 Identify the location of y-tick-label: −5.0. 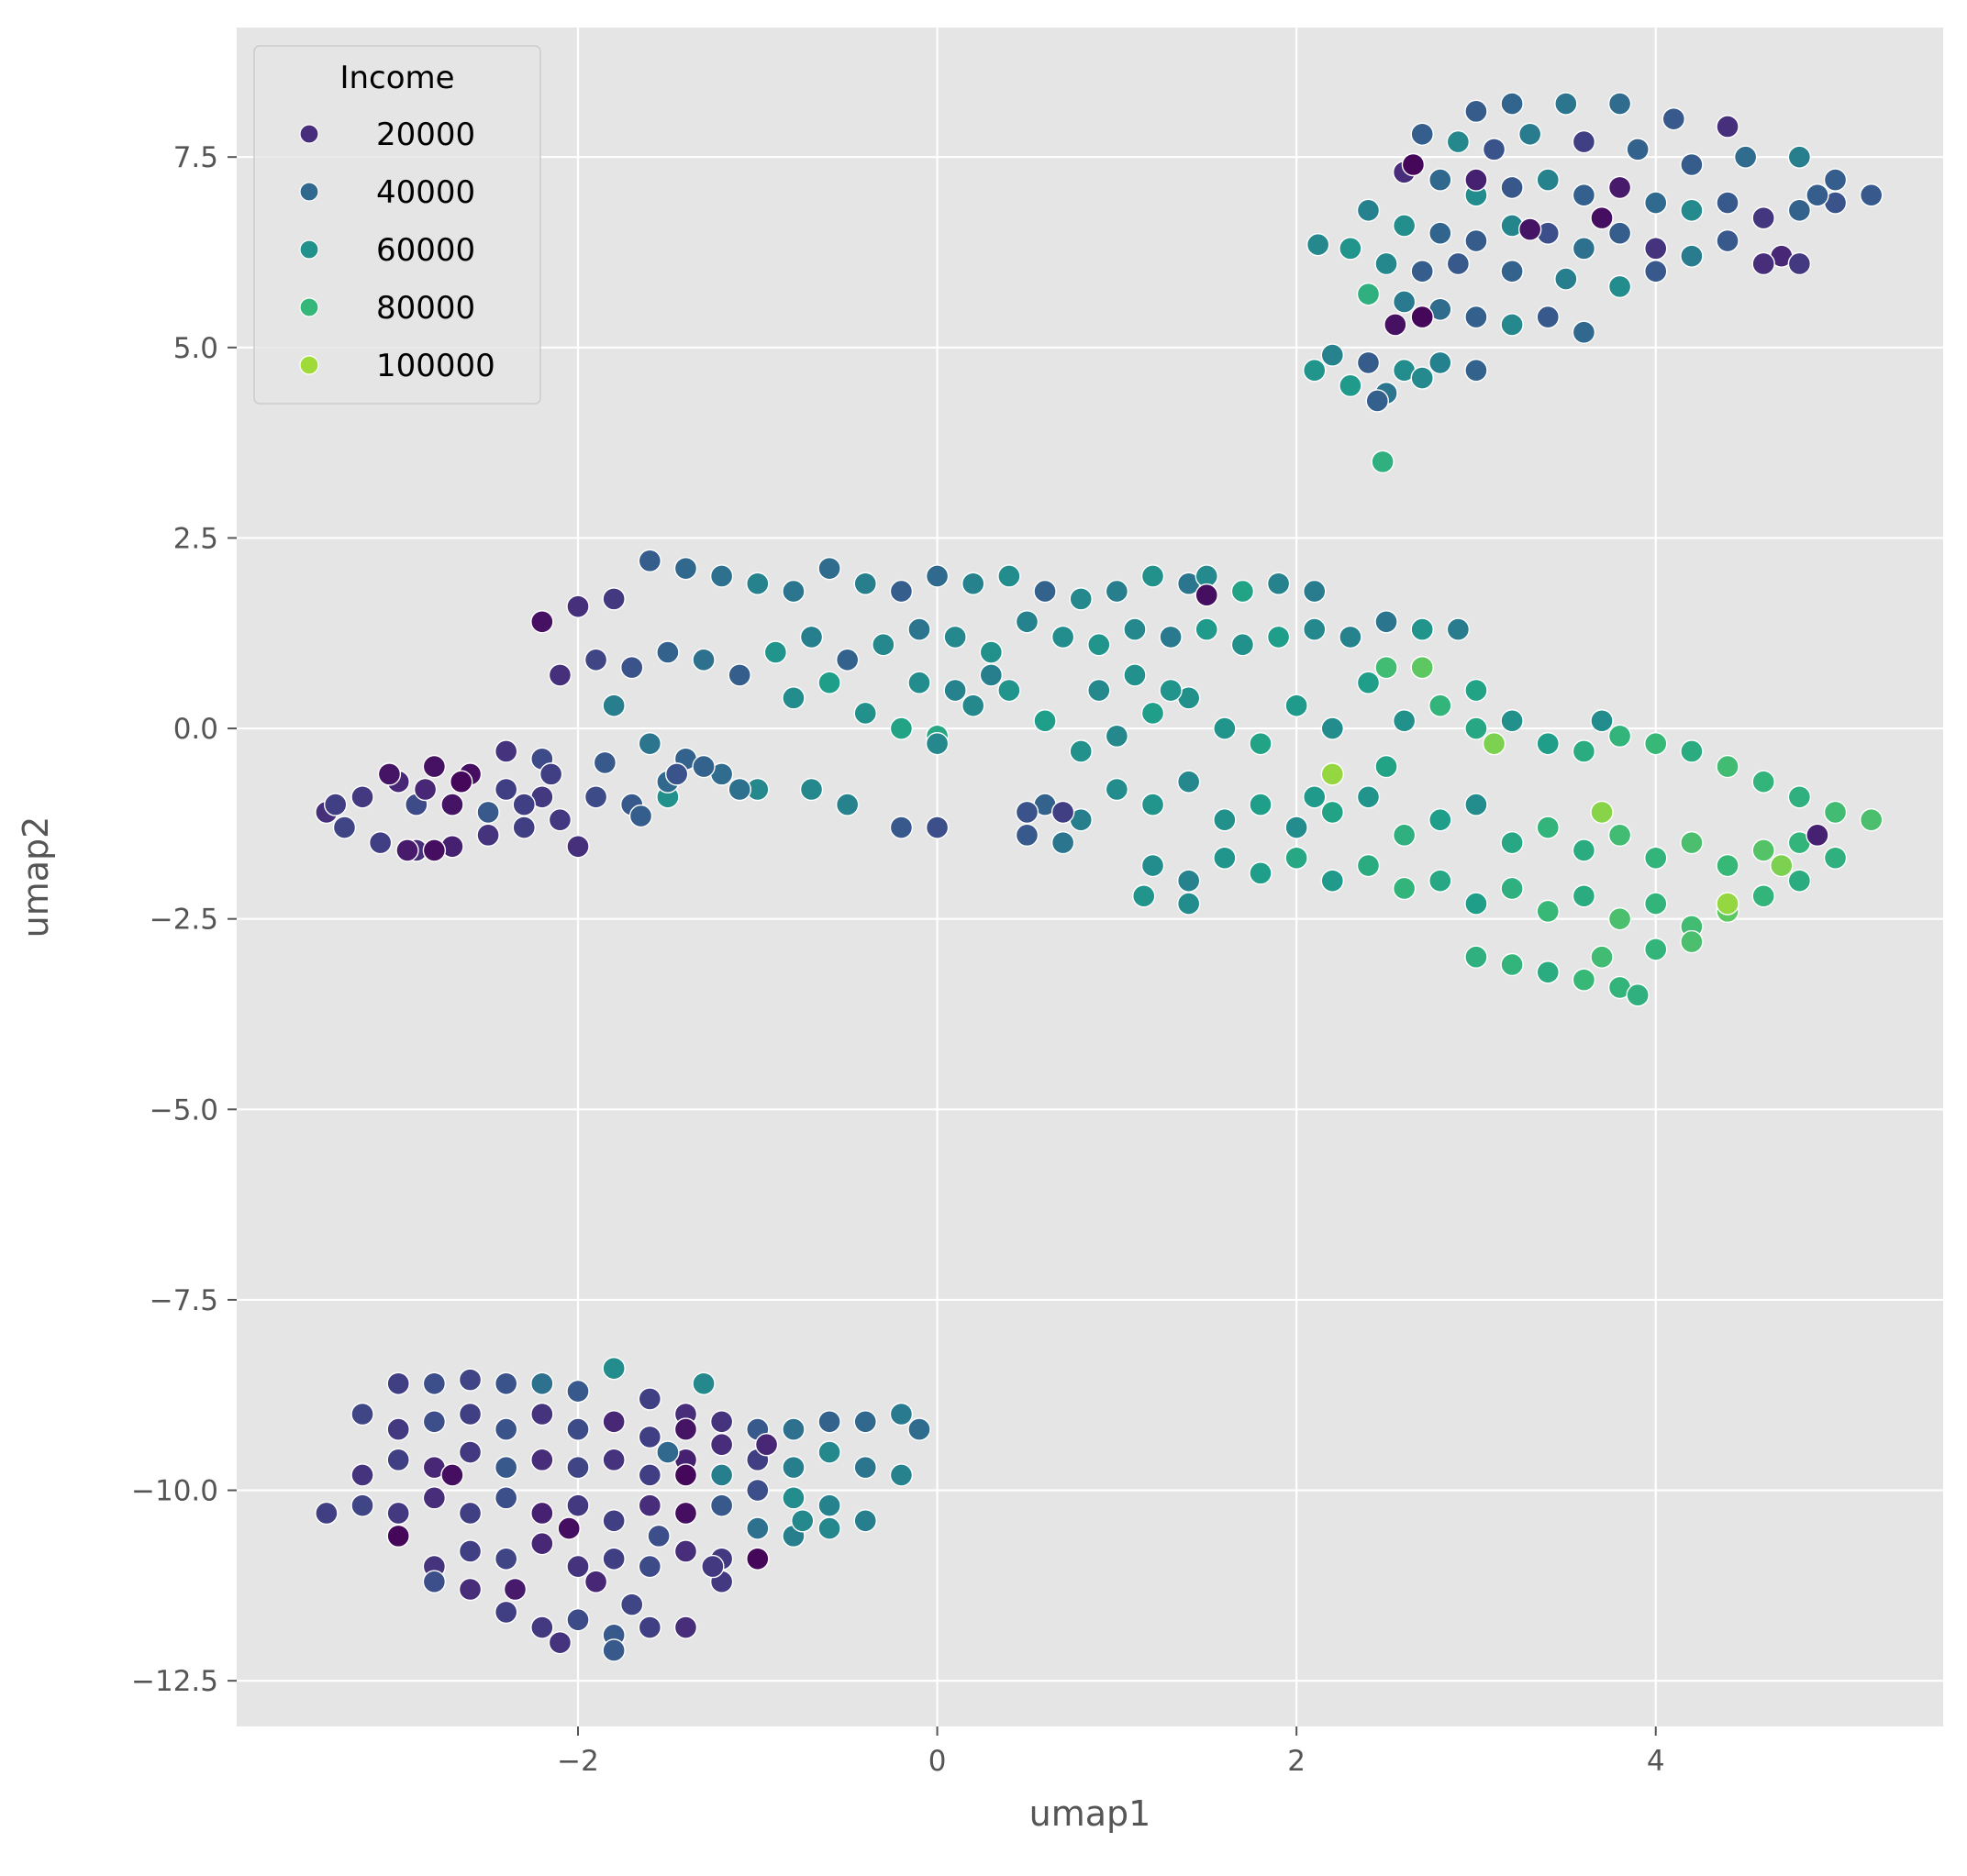
(184, 1110).